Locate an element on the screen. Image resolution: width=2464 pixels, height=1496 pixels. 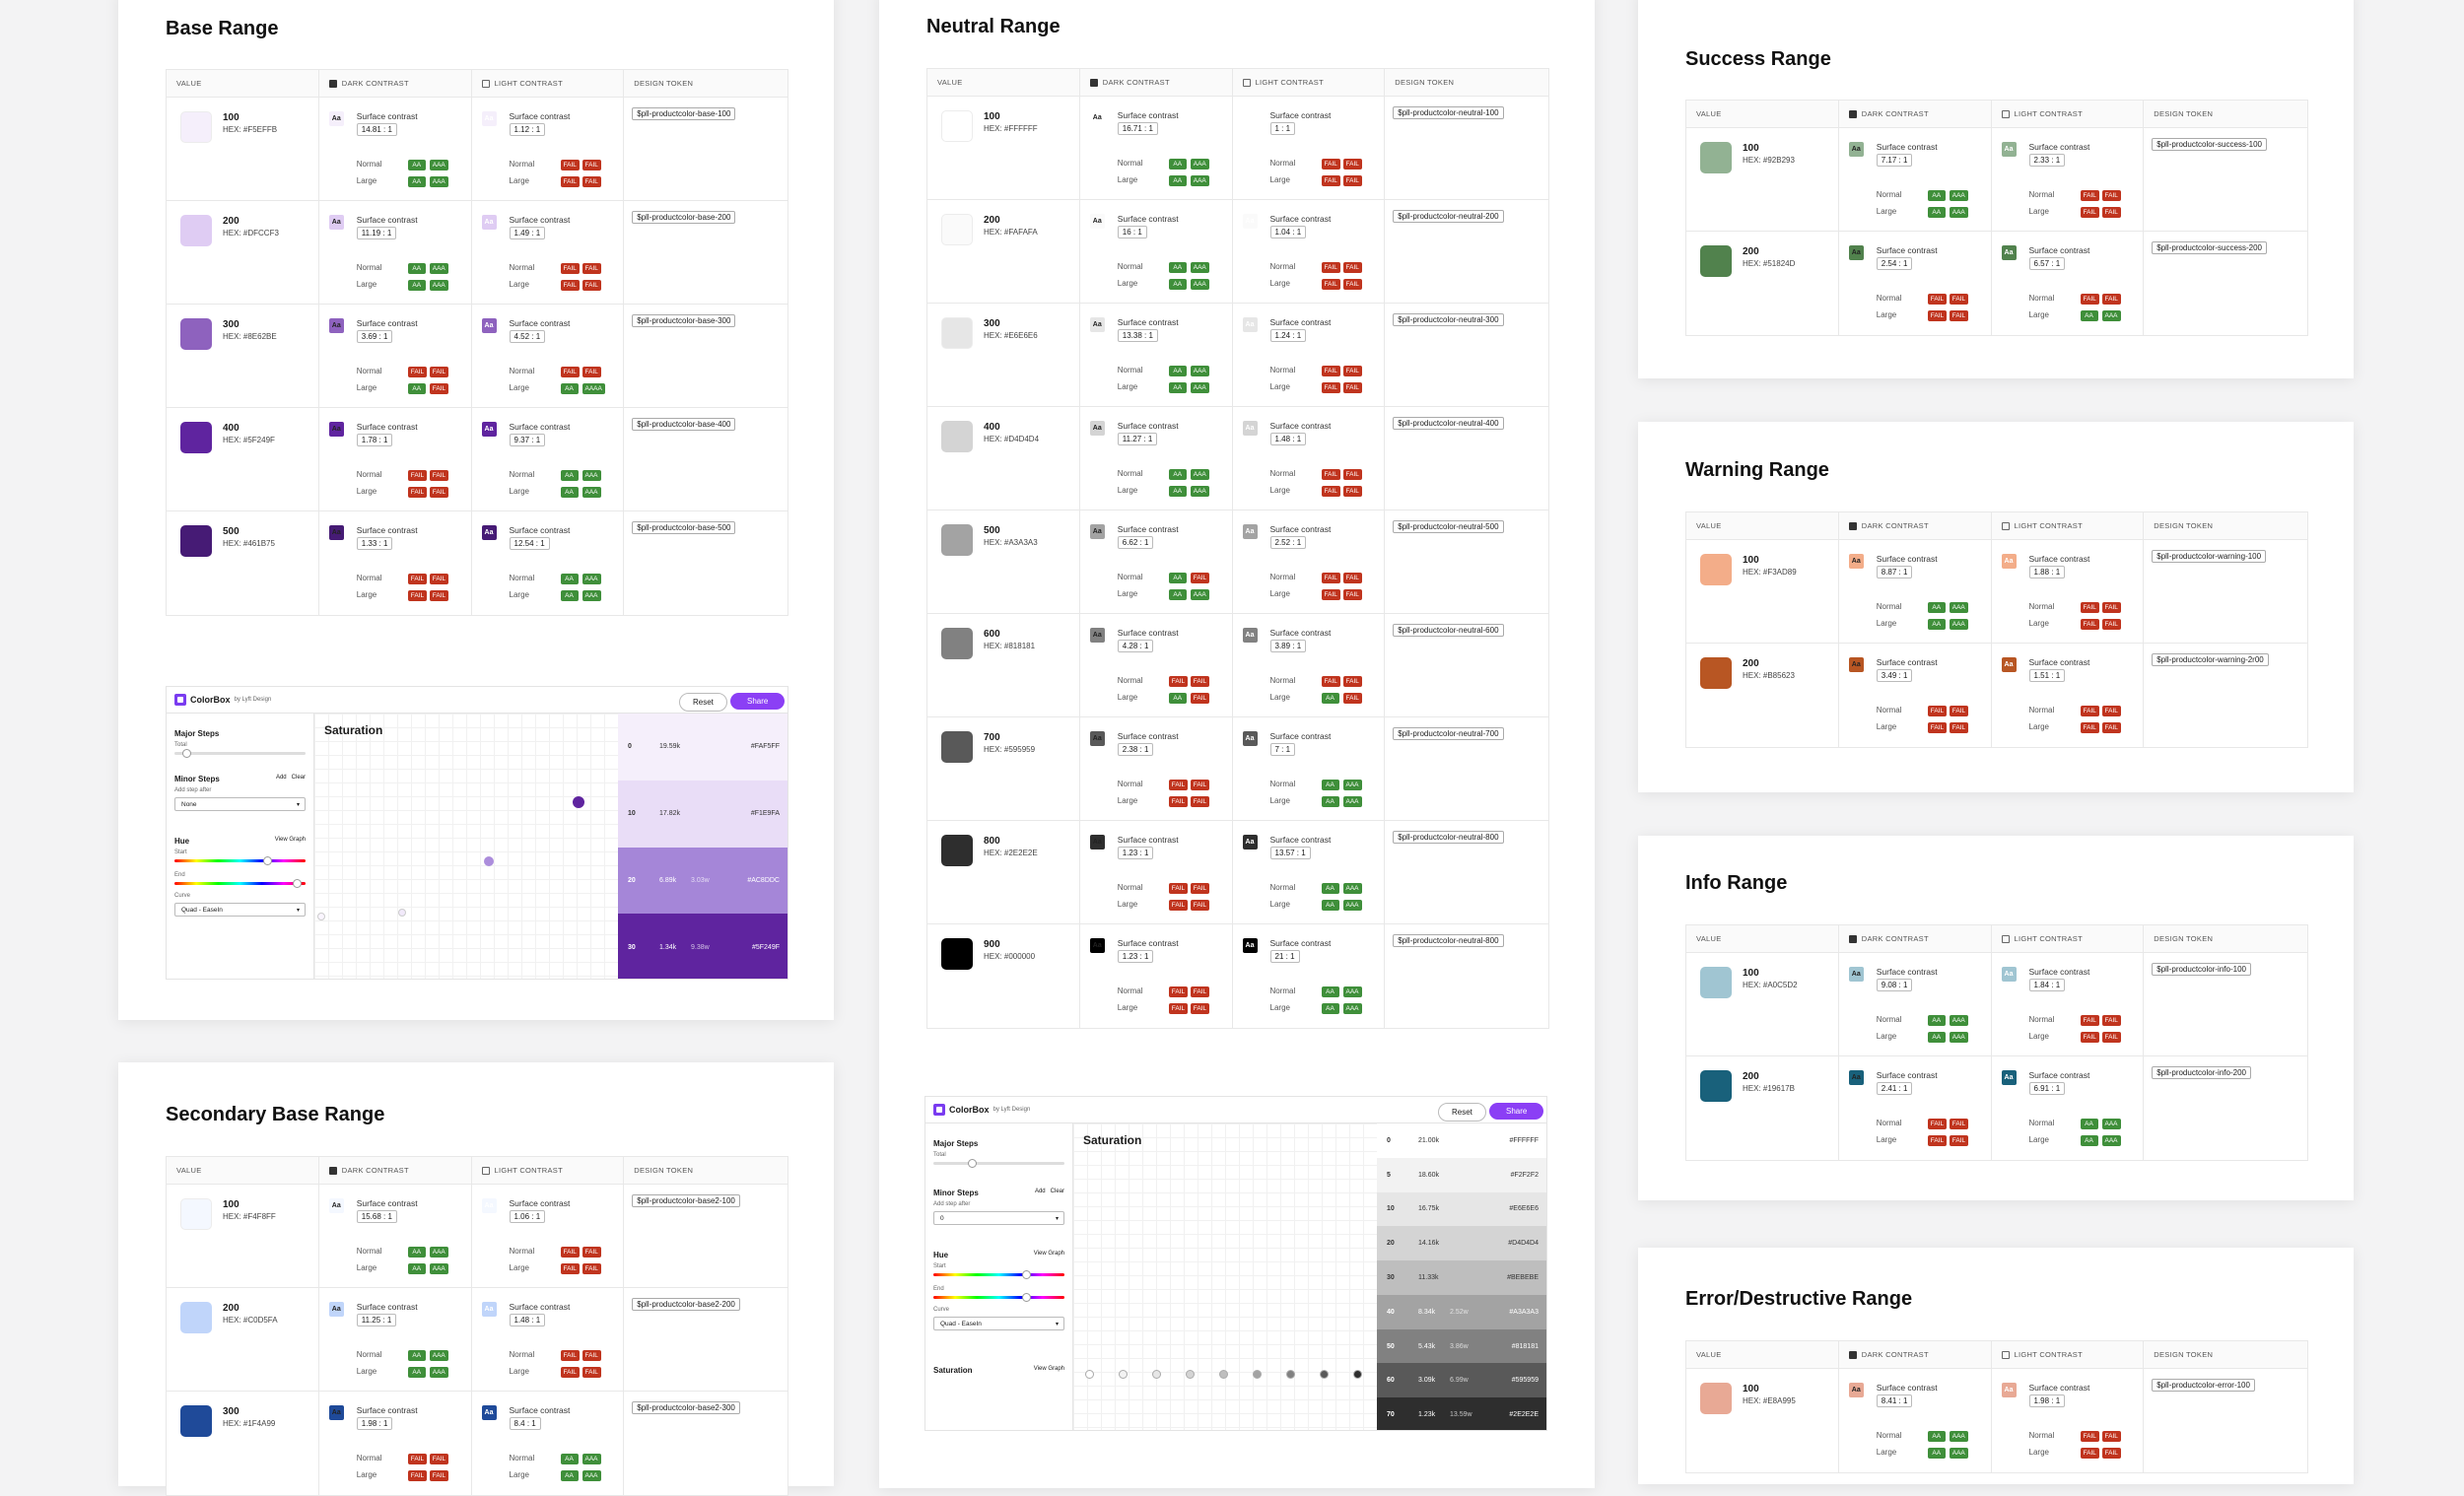
color-step: 20 6.89k 3.03w #AC8DDC is located at coordinates (702, 881).